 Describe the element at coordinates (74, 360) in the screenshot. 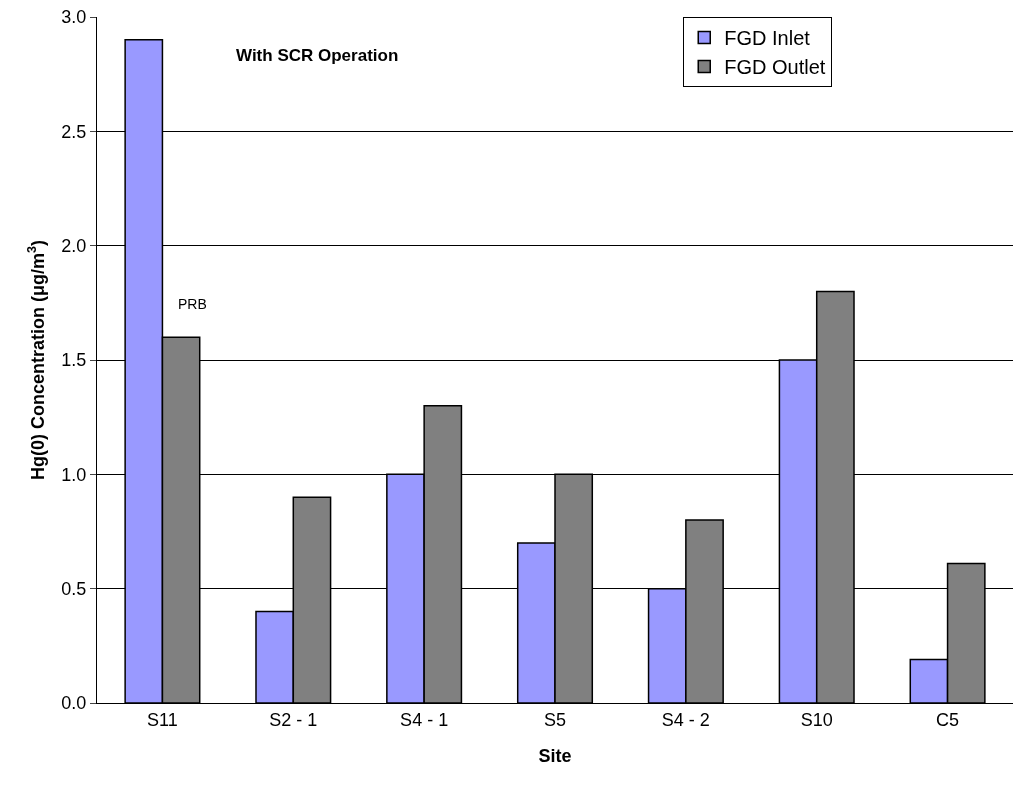

I see `y-tick-label: 1.5` at that location.